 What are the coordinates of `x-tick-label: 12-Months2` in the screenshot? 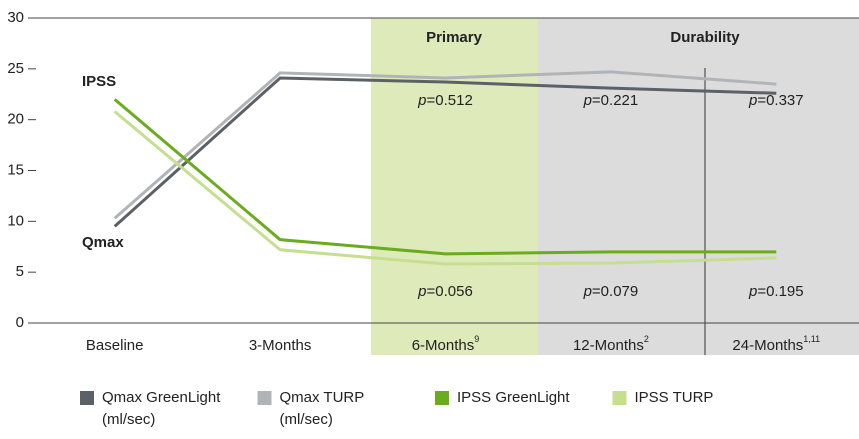 It's located at (611, 344).